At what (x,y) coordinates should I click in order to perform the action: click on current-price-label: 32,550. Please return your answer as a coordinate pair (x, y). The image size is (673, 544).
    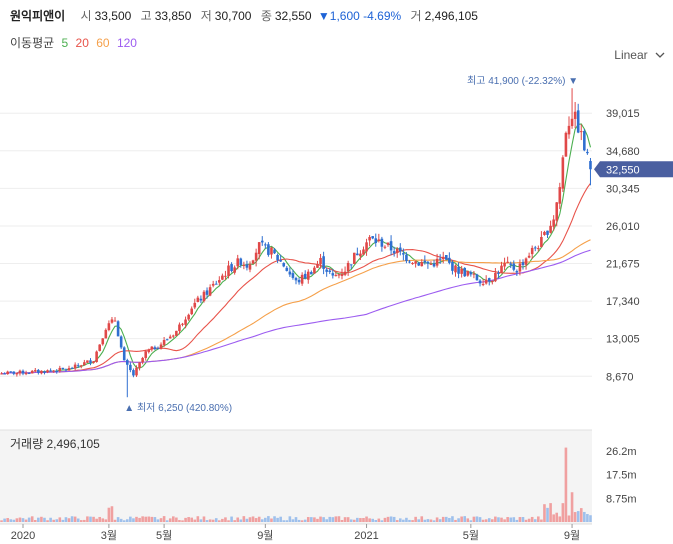
    Looking at the image, I should click on (623, 170).